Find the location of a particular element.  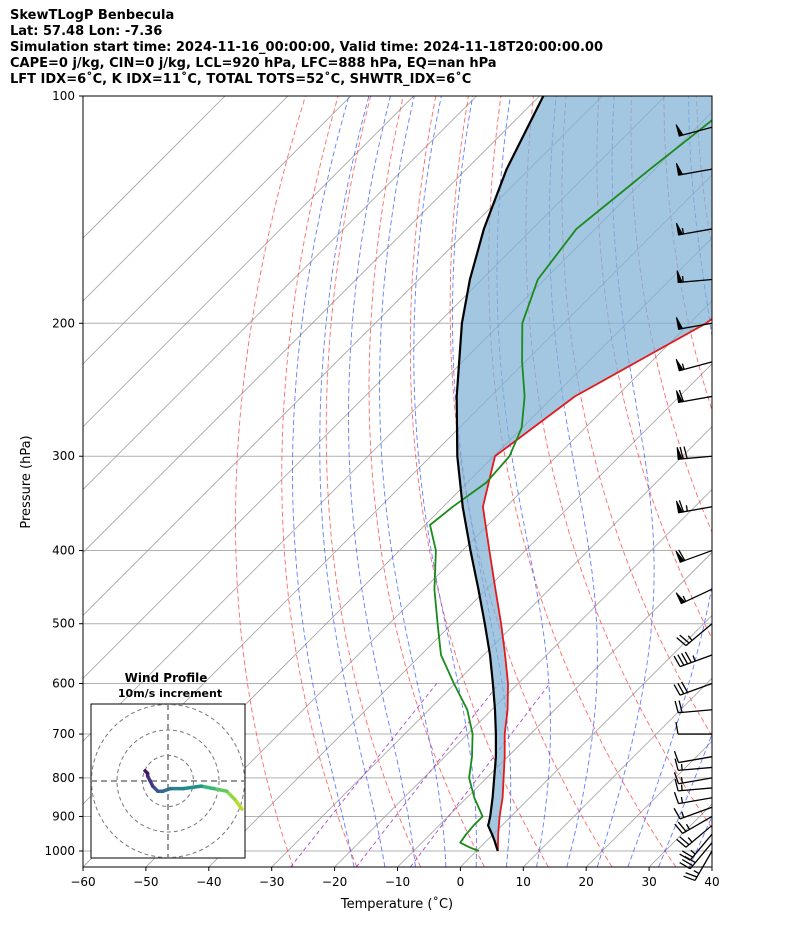

parcel-line is located at coordinates (500, 474).